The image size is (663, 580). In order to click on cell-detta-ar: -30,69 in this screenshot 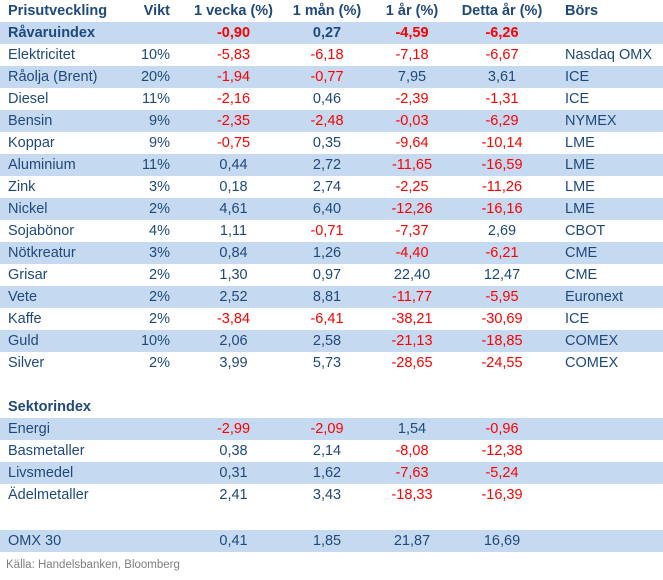, I will do `click(502, 319)`.